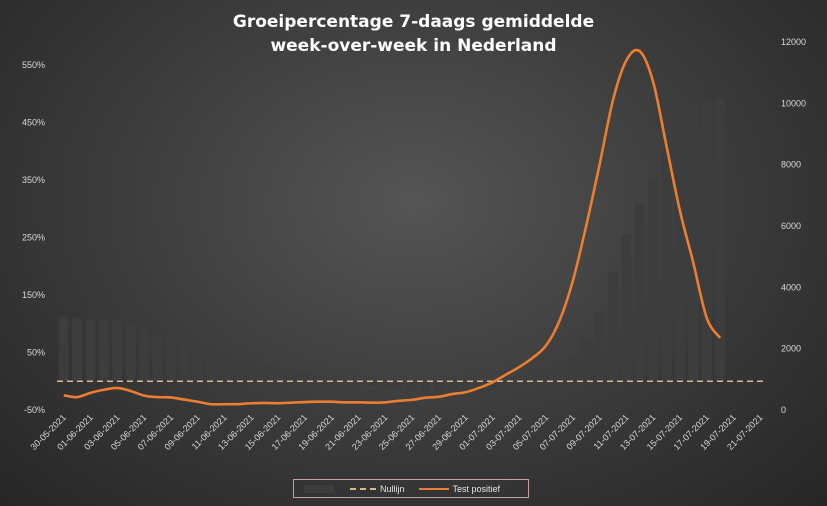 This screenshot has height=506, width=827. Describe the element at coordinates (783, 410) in the screenshot. I see `y-right-tick-label: 0` at that location.